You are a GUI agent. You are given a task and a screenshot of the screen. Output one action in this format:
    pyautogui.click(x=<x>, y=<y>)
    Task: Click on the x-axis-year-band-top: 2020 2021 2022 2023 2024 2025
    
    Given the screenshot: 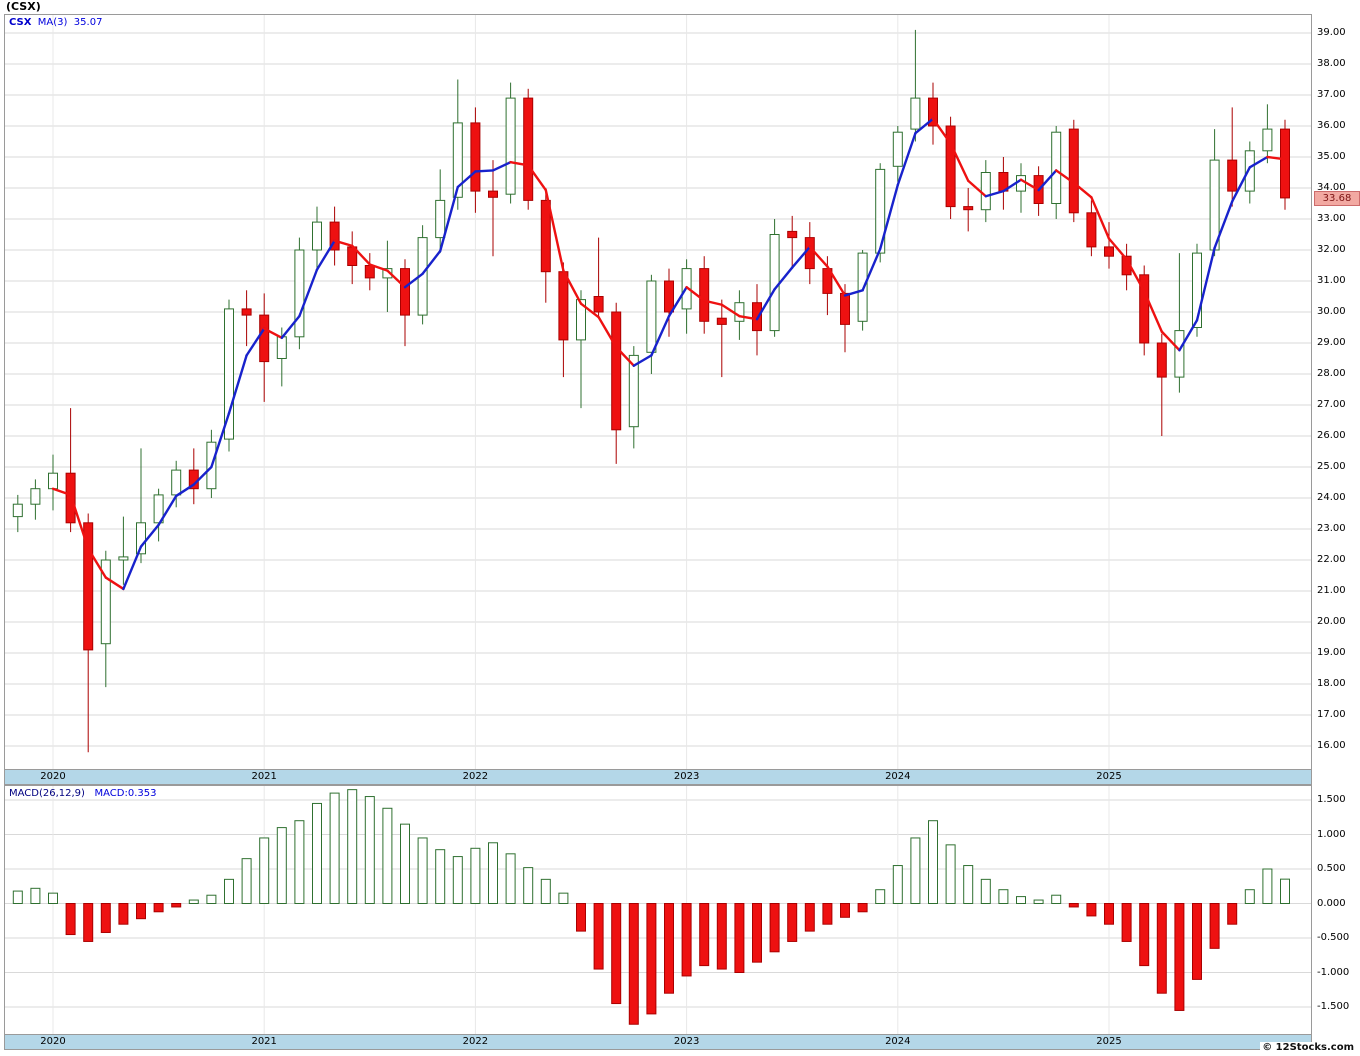 What is the action you would take?
    pyautogui.click(x=658, y=777)
    